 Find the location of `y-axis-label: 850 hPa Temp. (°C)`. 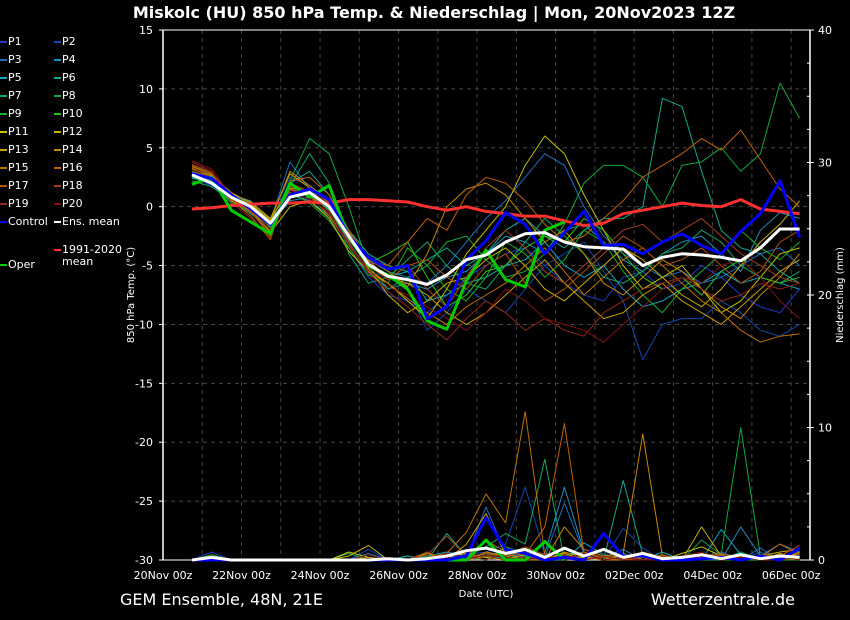

y-axis-label: 850 hPa Temp. (°C) is located at coordinates (131, 295).